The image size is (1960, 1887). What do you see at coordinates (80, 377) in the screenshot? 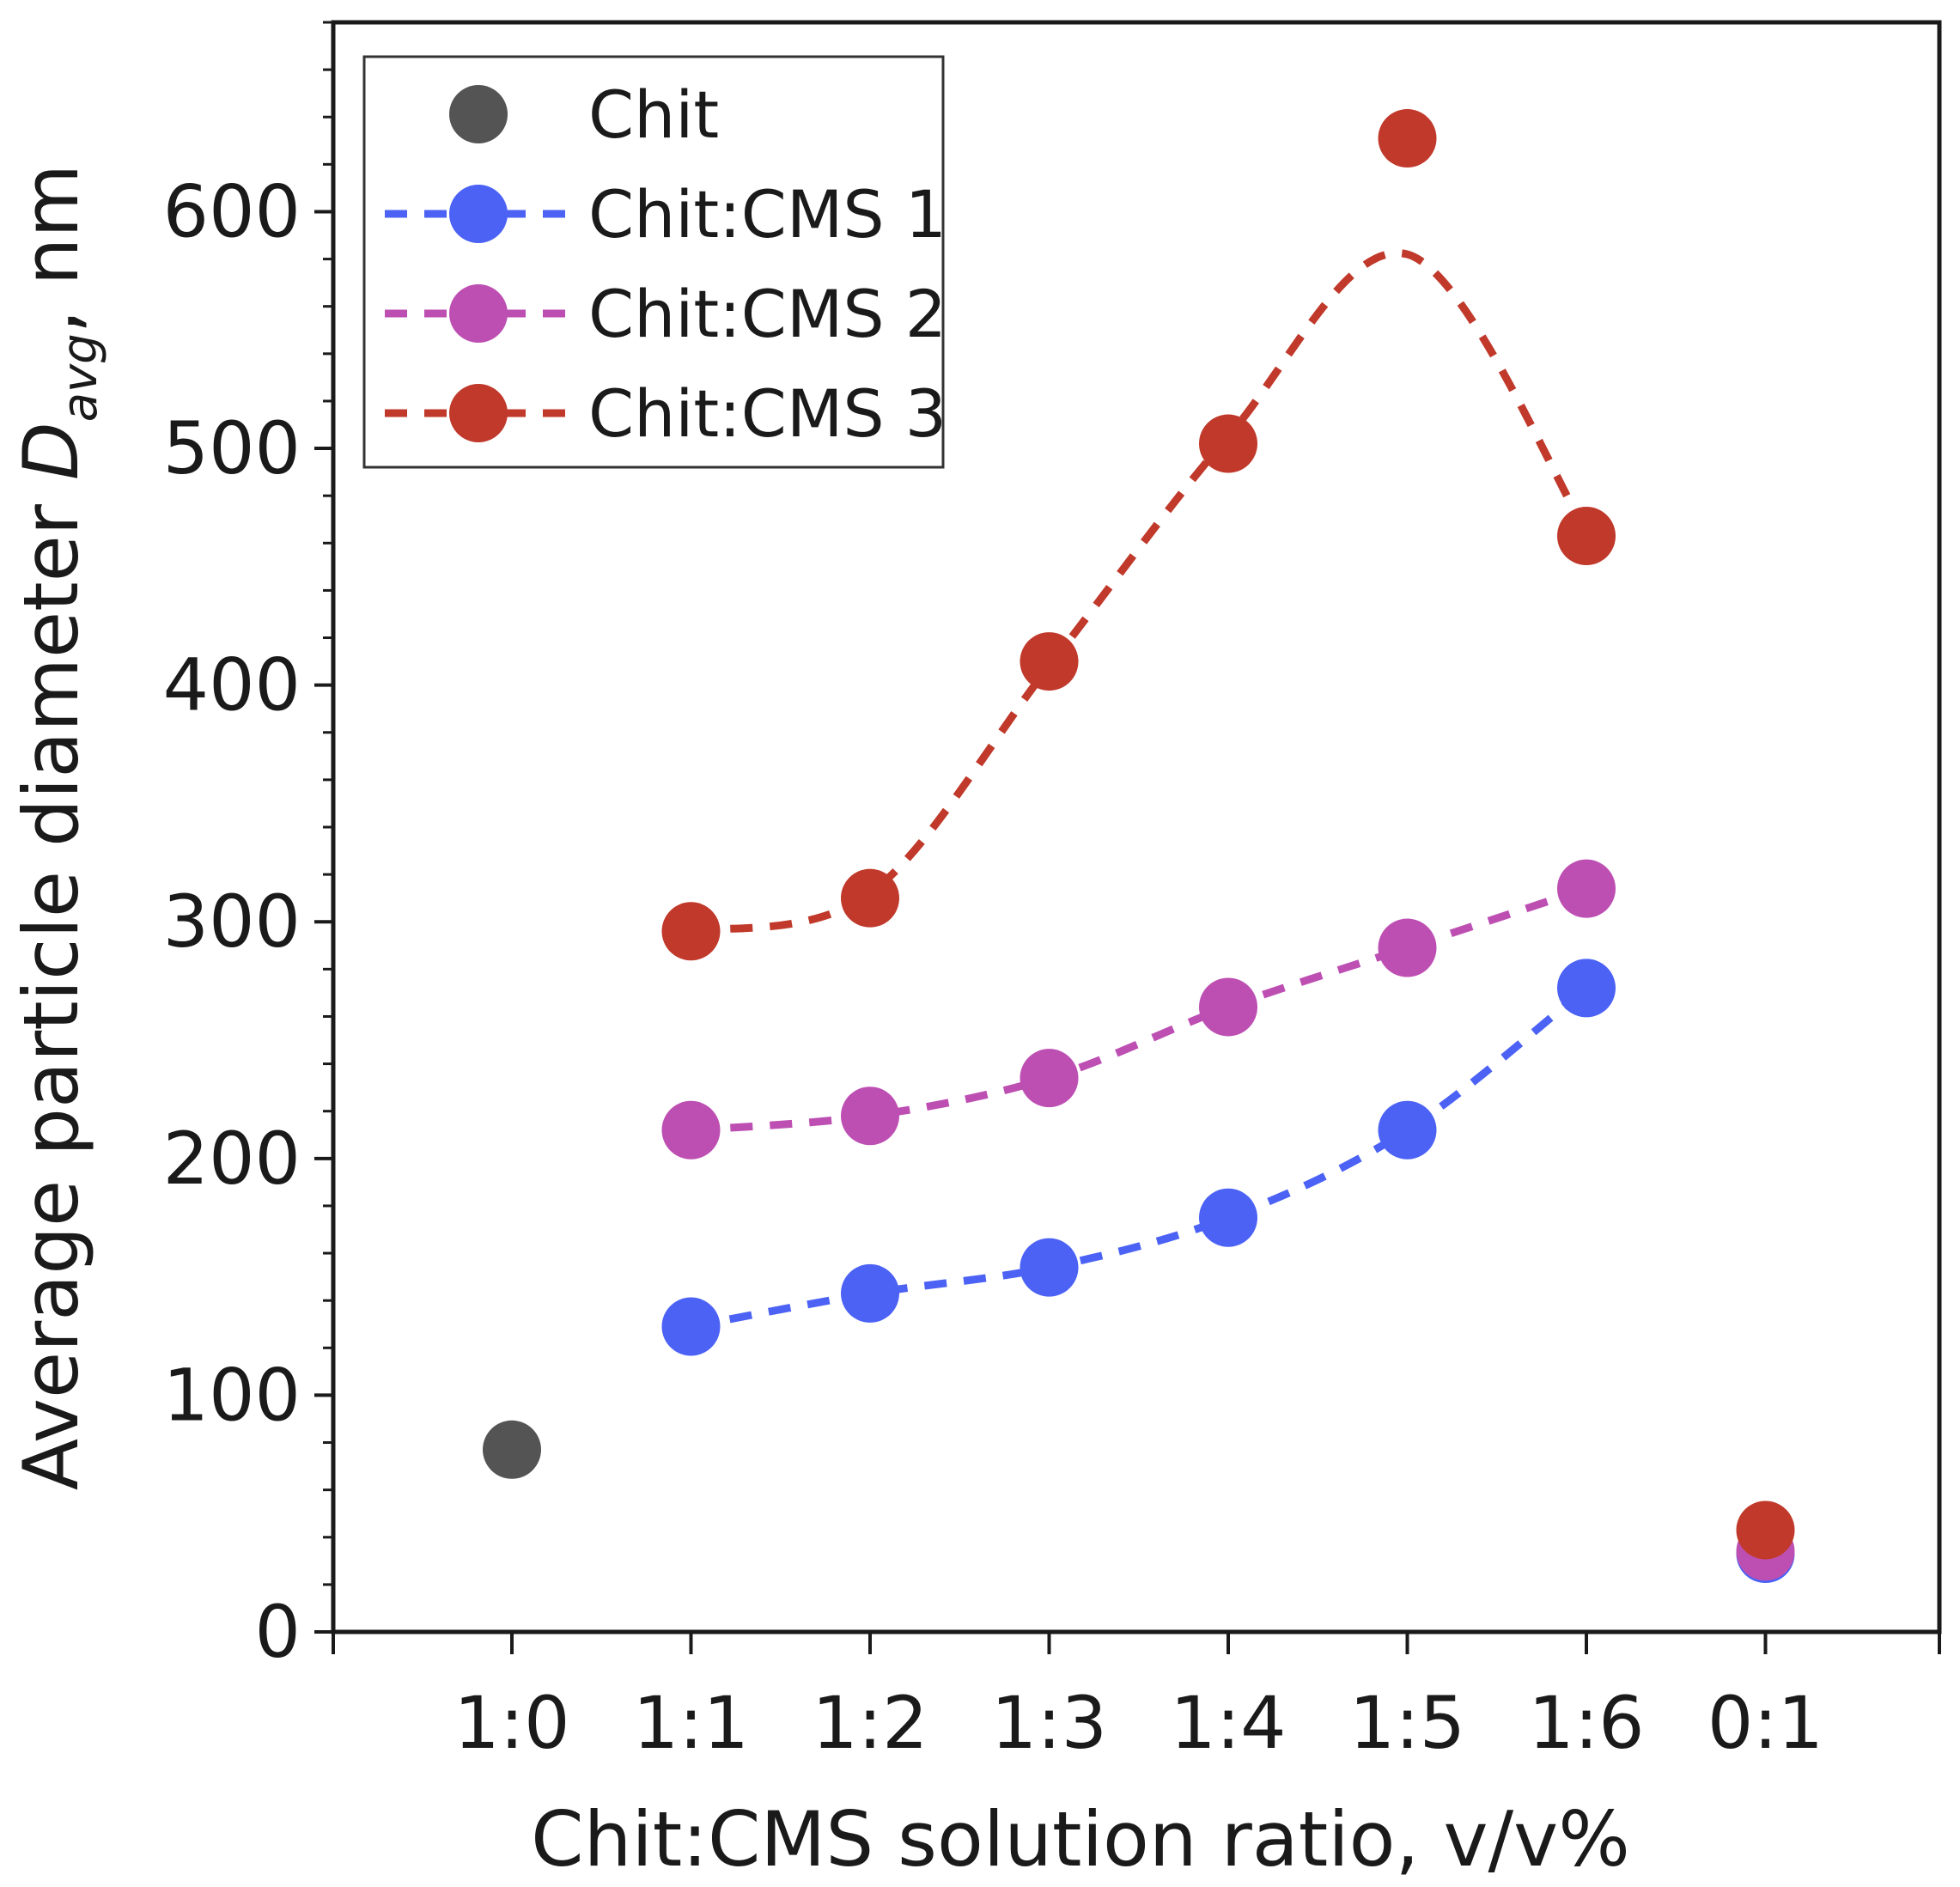
I see `y-axis-title-subscript: avg` at bounding box center [80, 377].